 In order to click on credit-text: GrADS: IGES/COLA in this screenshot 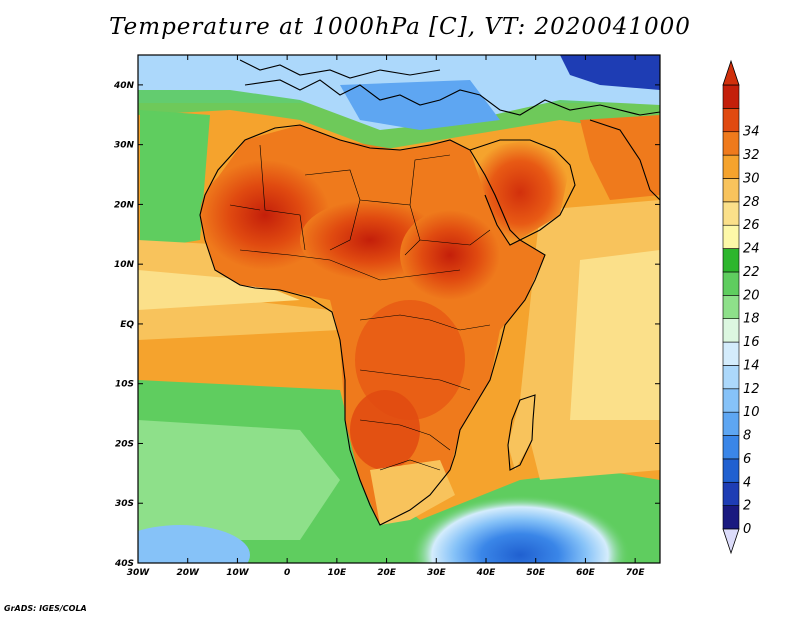, I will do `click(45, 608)`.